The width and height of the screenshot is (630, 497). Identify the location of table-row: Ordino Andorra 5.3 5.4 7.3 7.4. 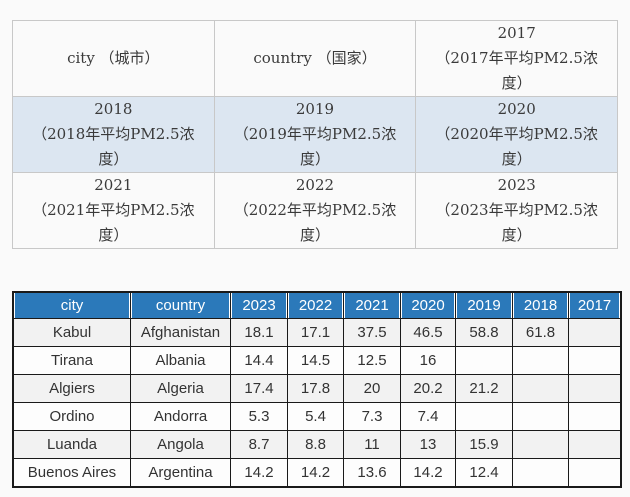
(317, 416).